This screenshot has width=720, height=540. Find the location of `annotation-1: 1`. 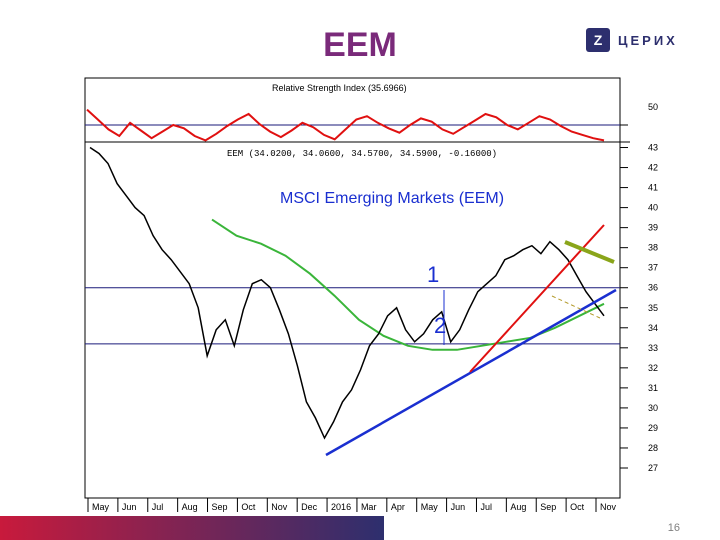

annotation-1: 1 is located at coordinates (433, 274).